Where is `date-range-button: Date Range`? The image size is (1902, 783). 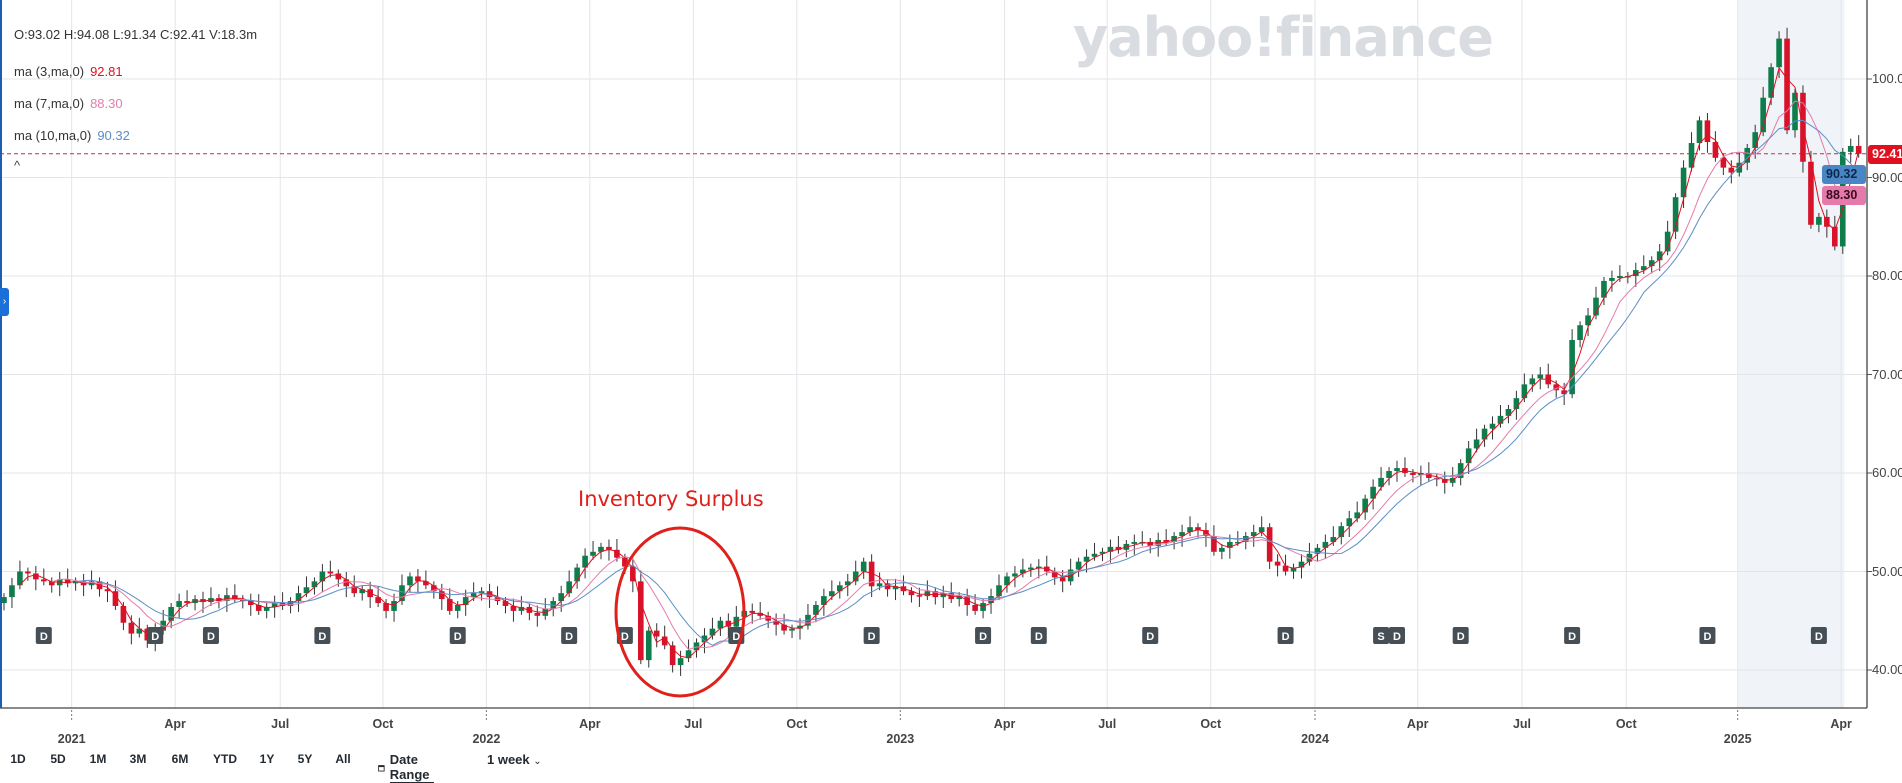 date-range-button: Date Range is located at coordinates (406, 767).